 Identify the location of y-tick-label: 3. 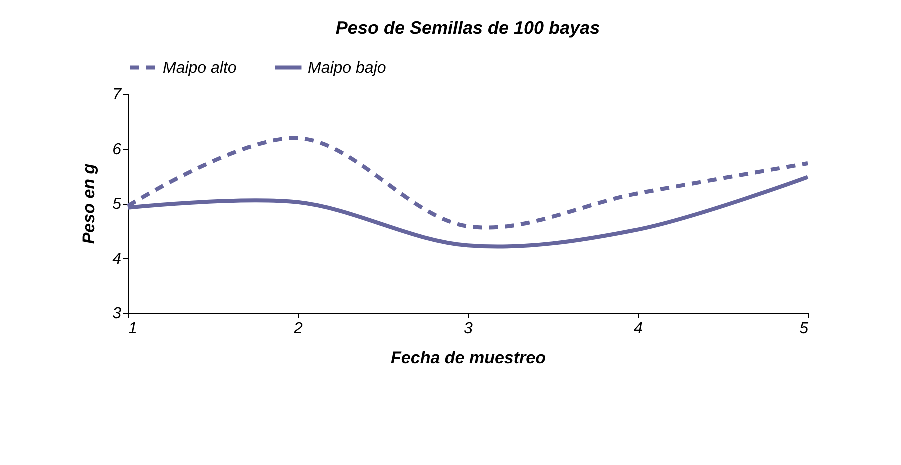
(117, 314).